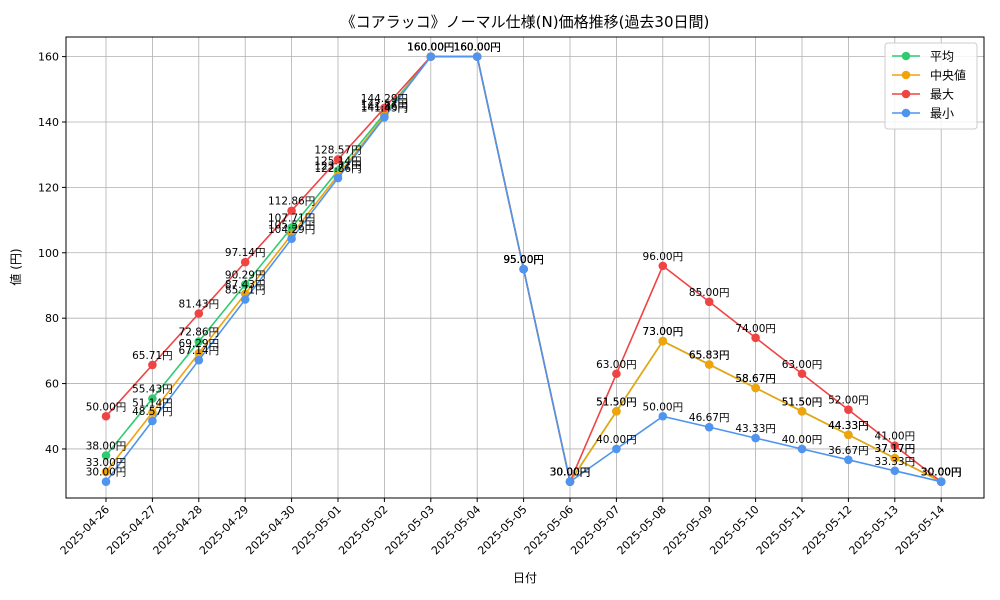  I want to click on data-label: 58.67円, so click(755, 379).